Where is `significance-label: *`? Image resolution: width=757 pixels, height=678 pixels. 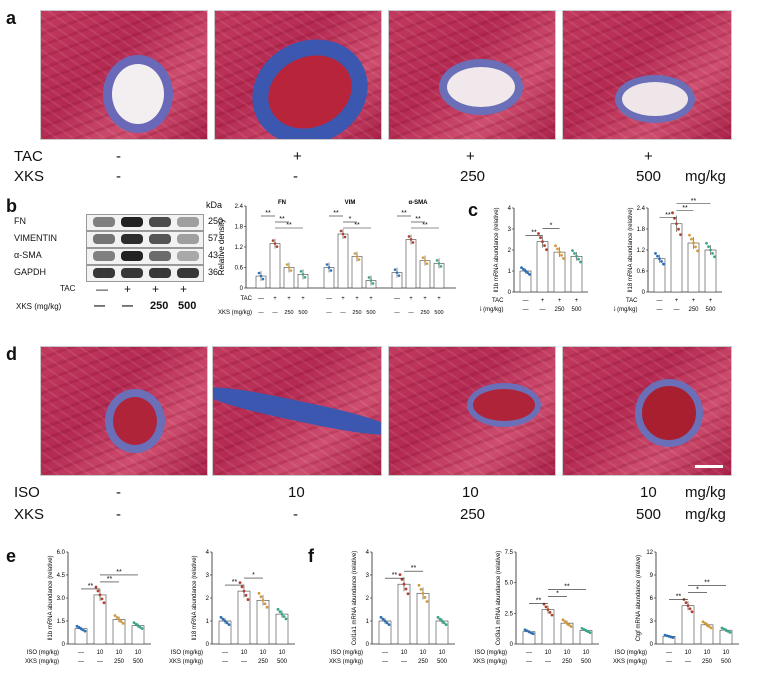
significance-label: * is located at coordinates (350, 219).